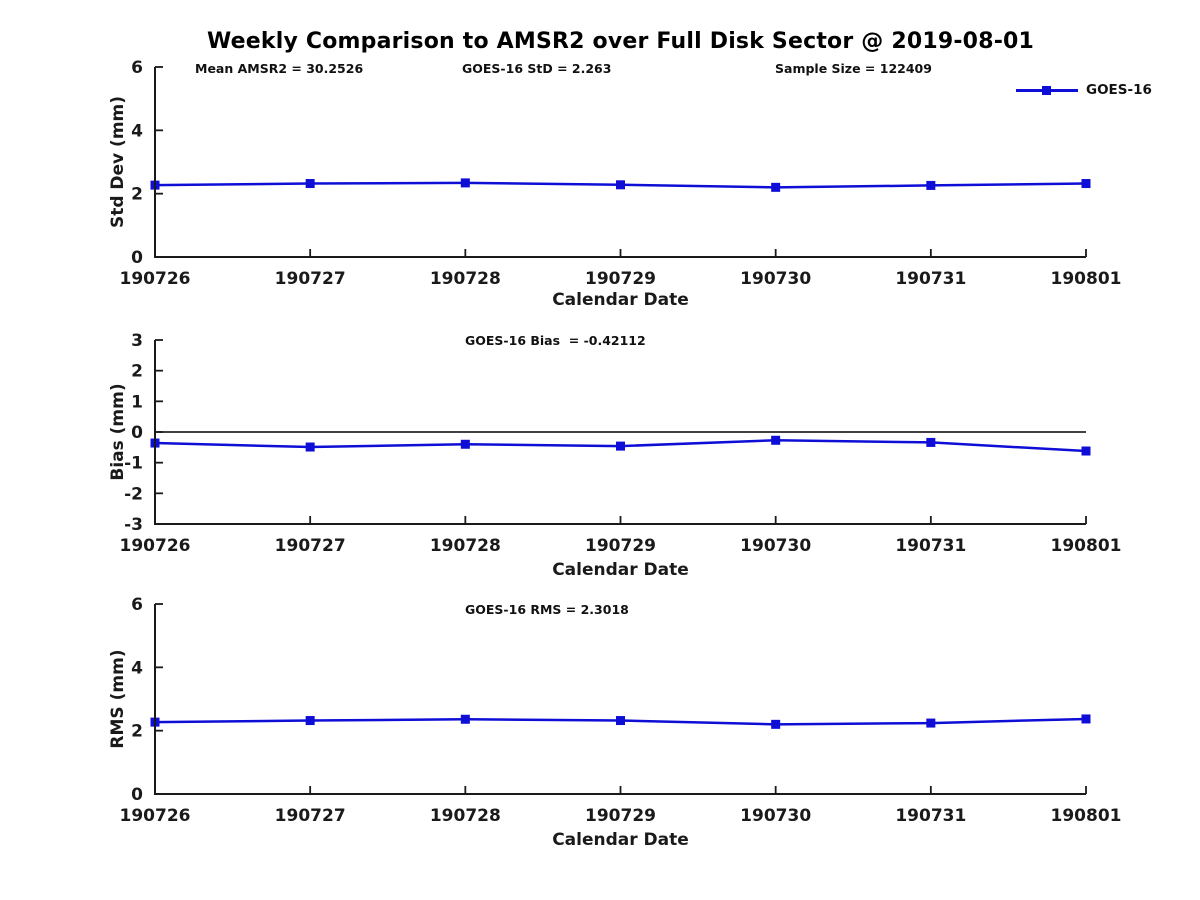  I want to click on legend-square-marker-icon, so click(1046, 90).